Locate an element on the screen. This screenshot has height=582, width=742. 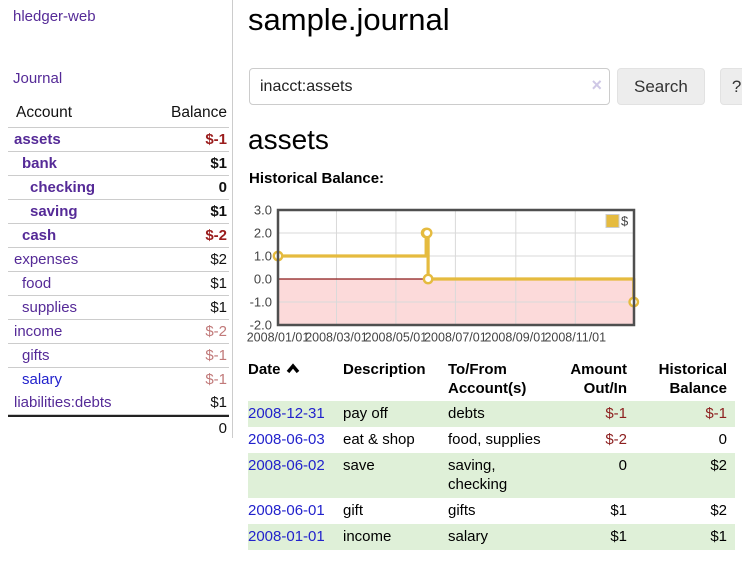
account-balance: $2 is located at coordinates (218, 259).